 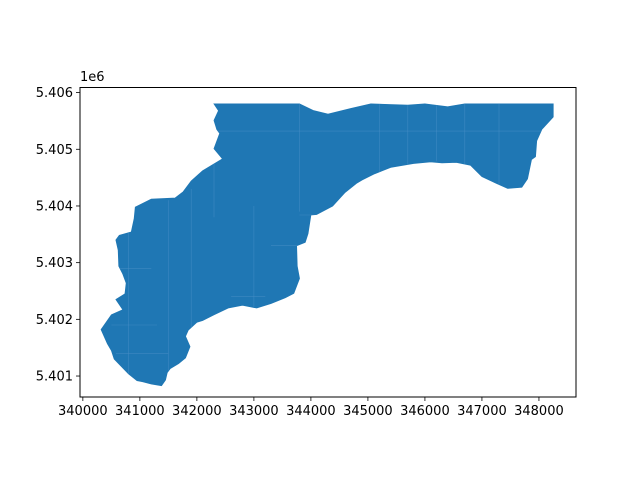 What do you see at coordinates (54, 150) in the screenshot?
I see `y-tick-label: 5.405` at bounding box center [54, 150].